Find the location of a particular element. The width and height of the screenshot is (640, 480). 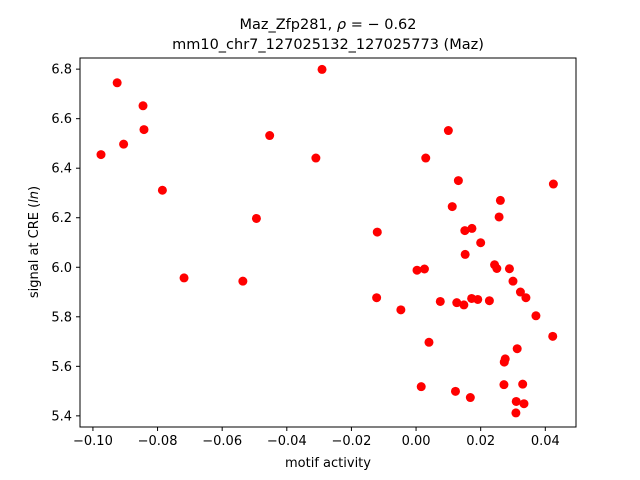

y-tick-label: 5.8 is located at coordinates (61, 317).